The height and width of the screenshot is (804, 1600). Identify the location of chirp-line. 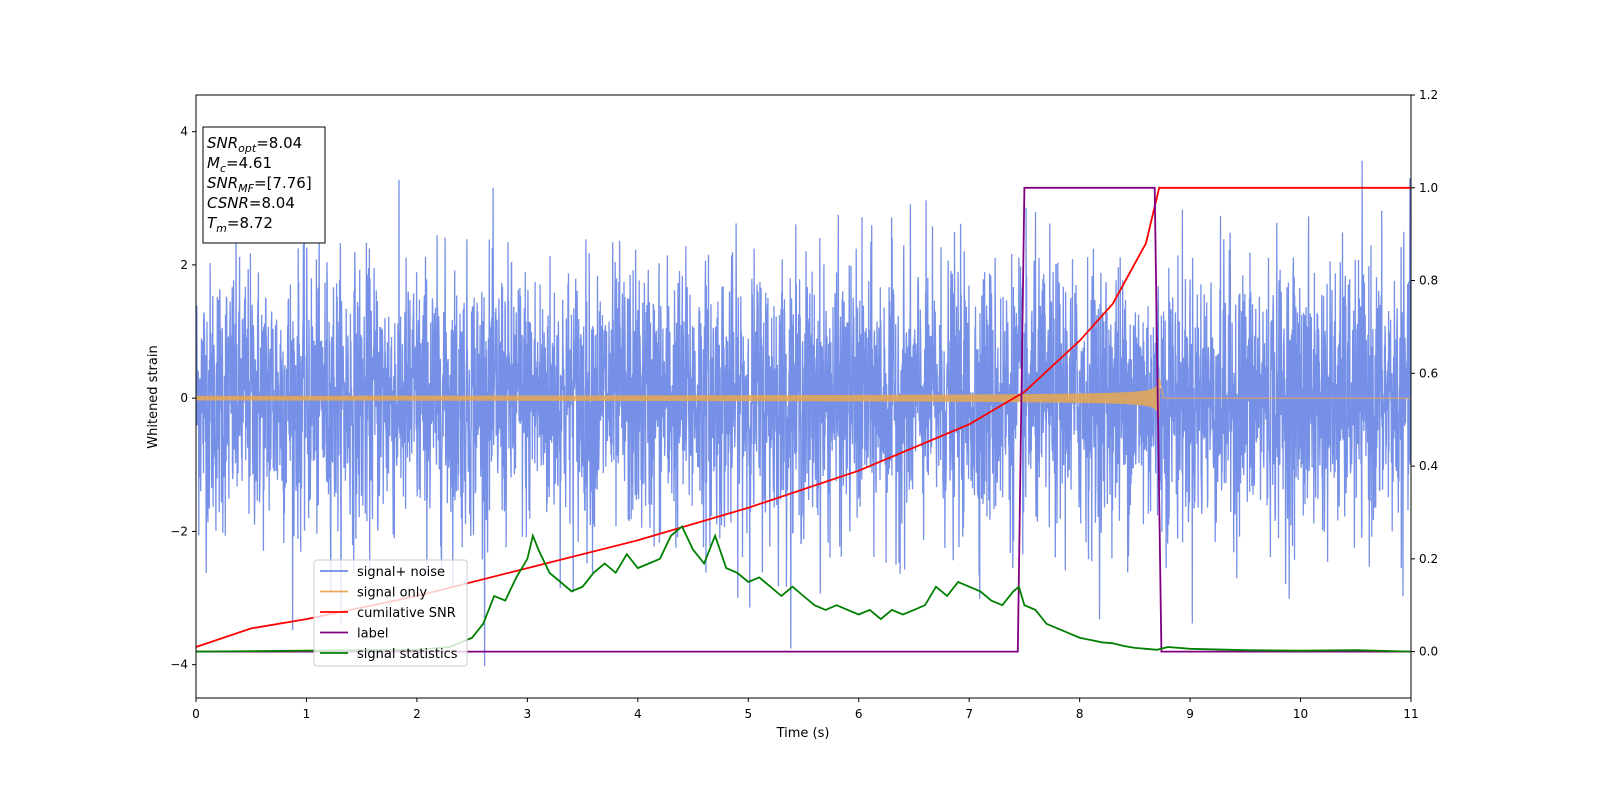
(803, 398).